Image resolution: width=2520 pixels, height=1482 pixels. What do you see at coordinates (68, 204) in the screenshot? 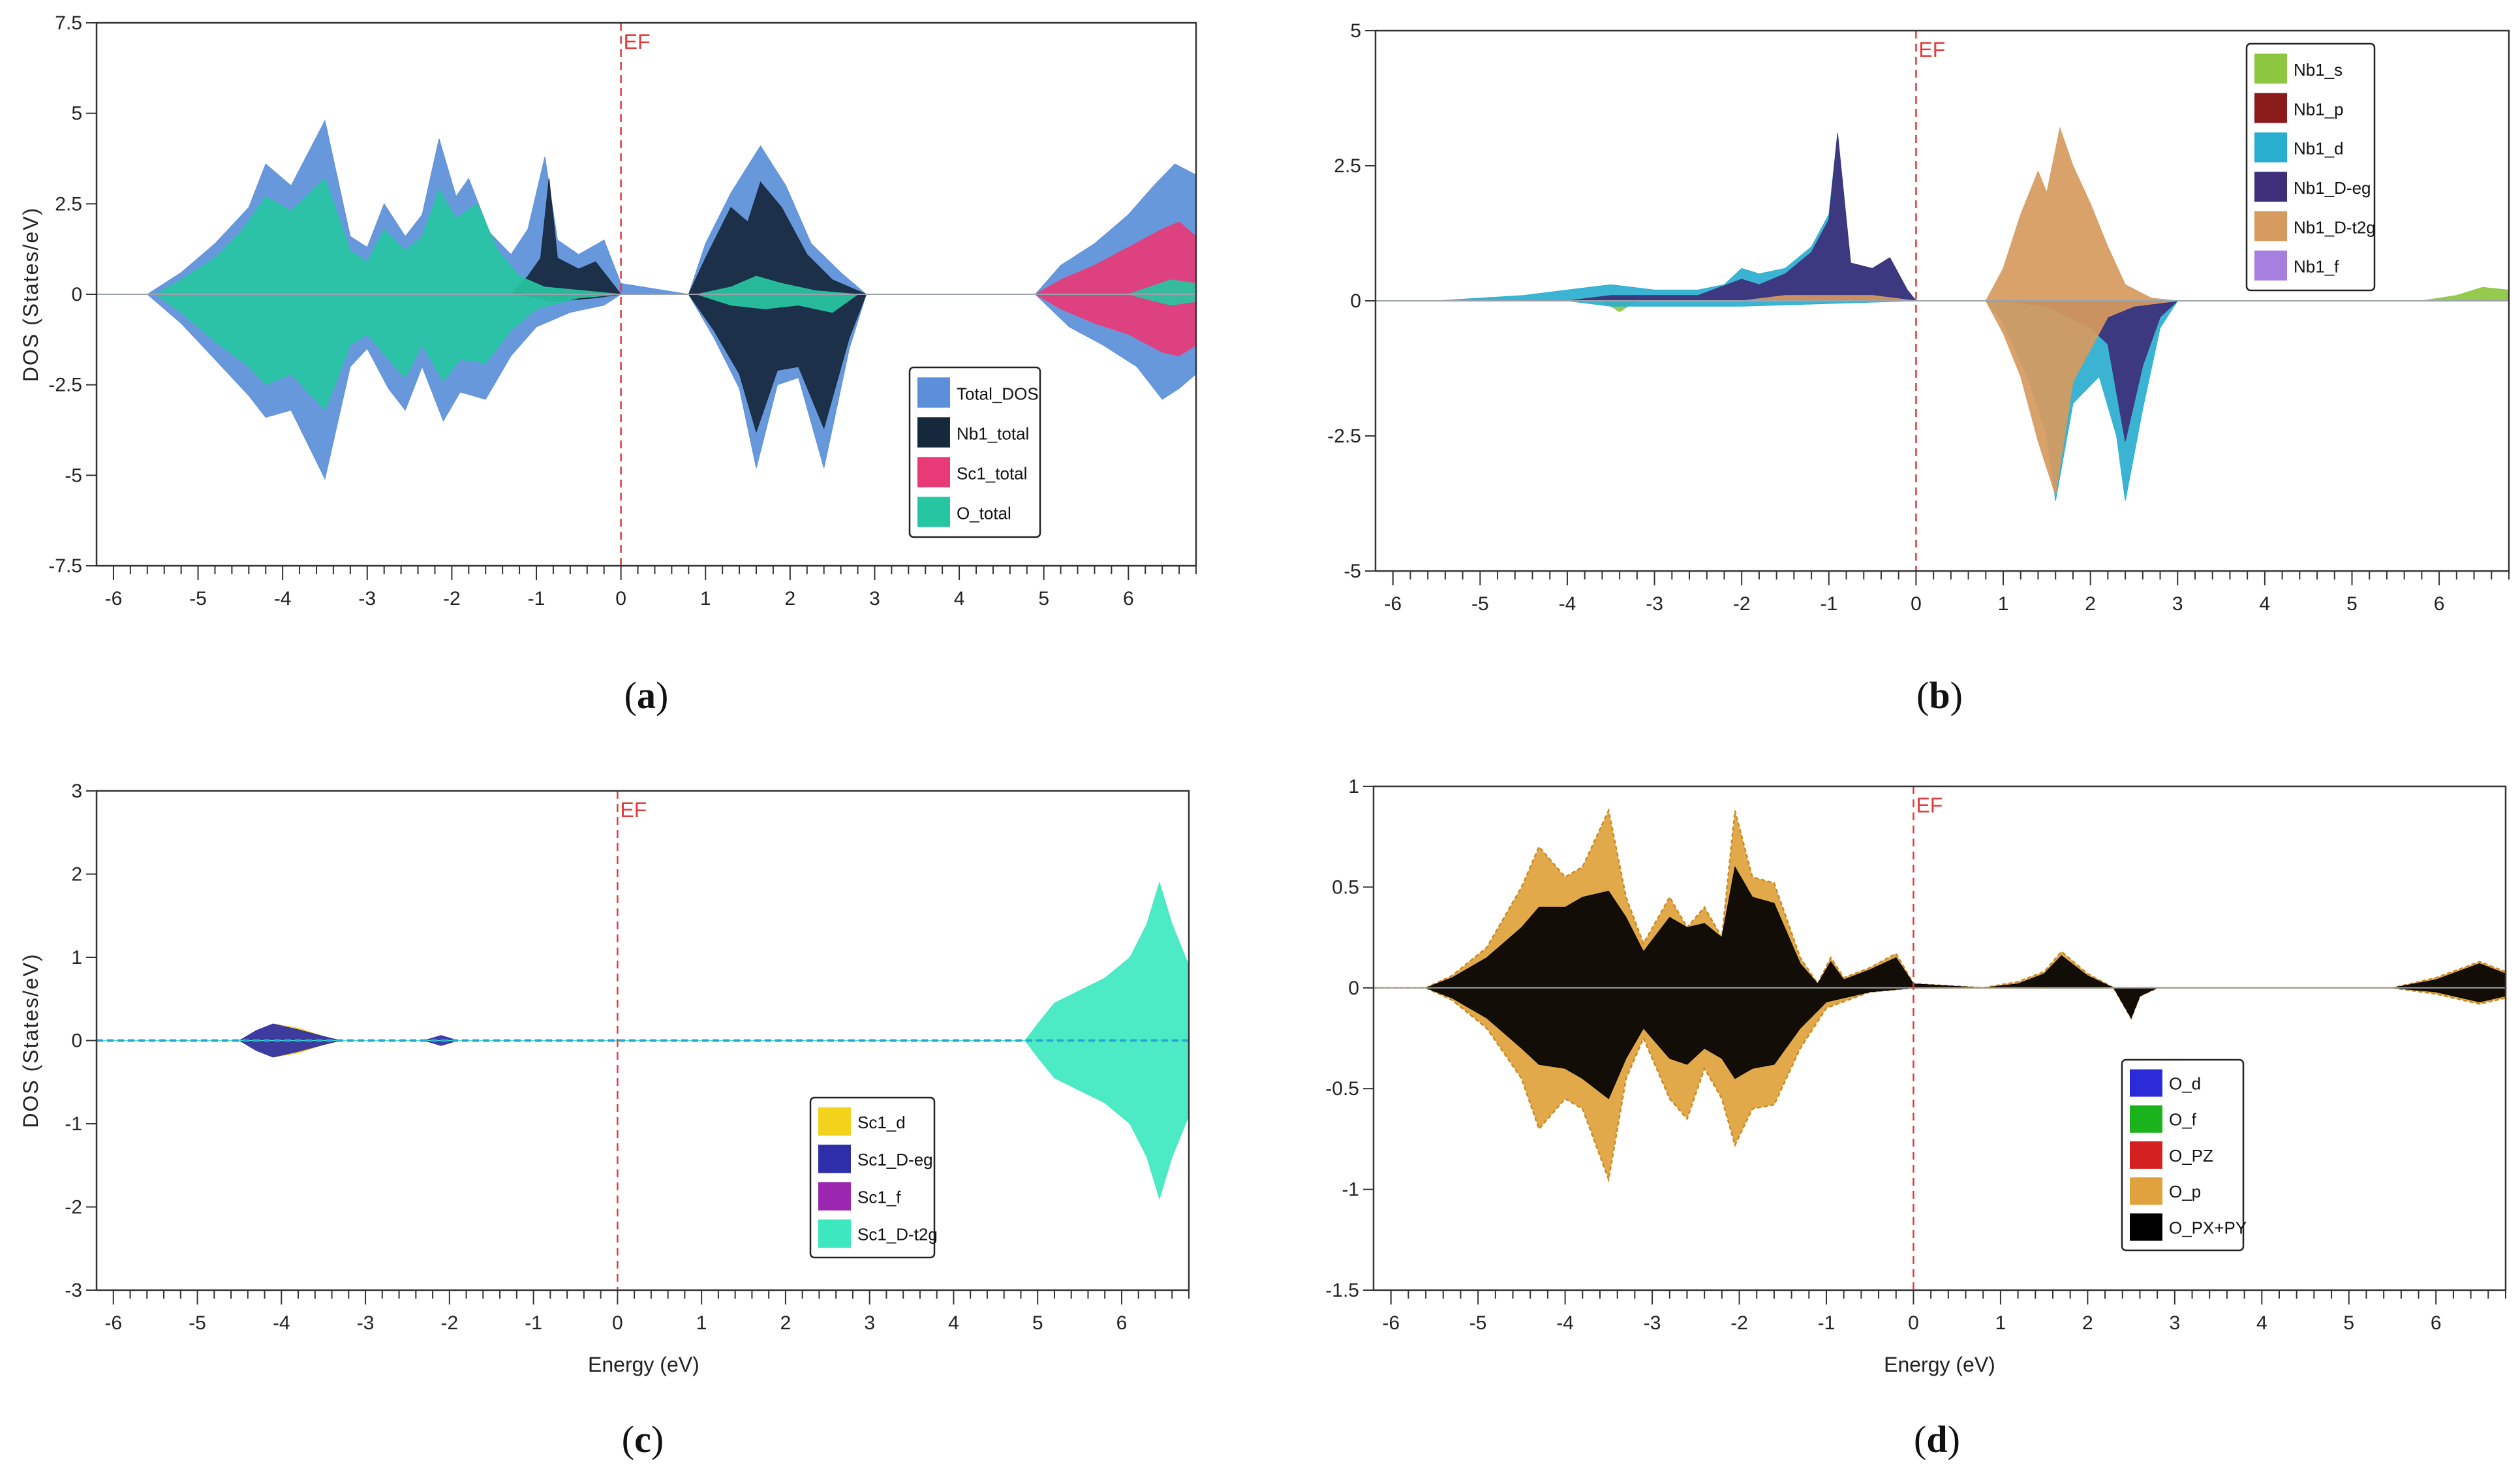
I see `y-tick-label: 2.5` at bounding box center [68, 204].